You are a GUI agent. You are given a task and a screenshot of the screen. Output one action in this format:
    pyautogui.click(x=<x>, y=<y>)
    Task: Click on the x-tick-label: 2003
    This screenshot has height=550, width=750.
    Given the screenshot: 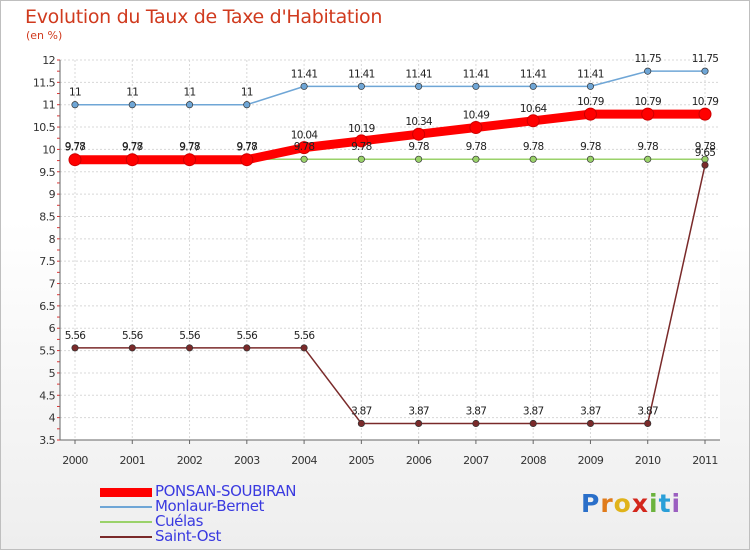 What is the action you would take?
    pyautogui.click(x=247, y=460)
    